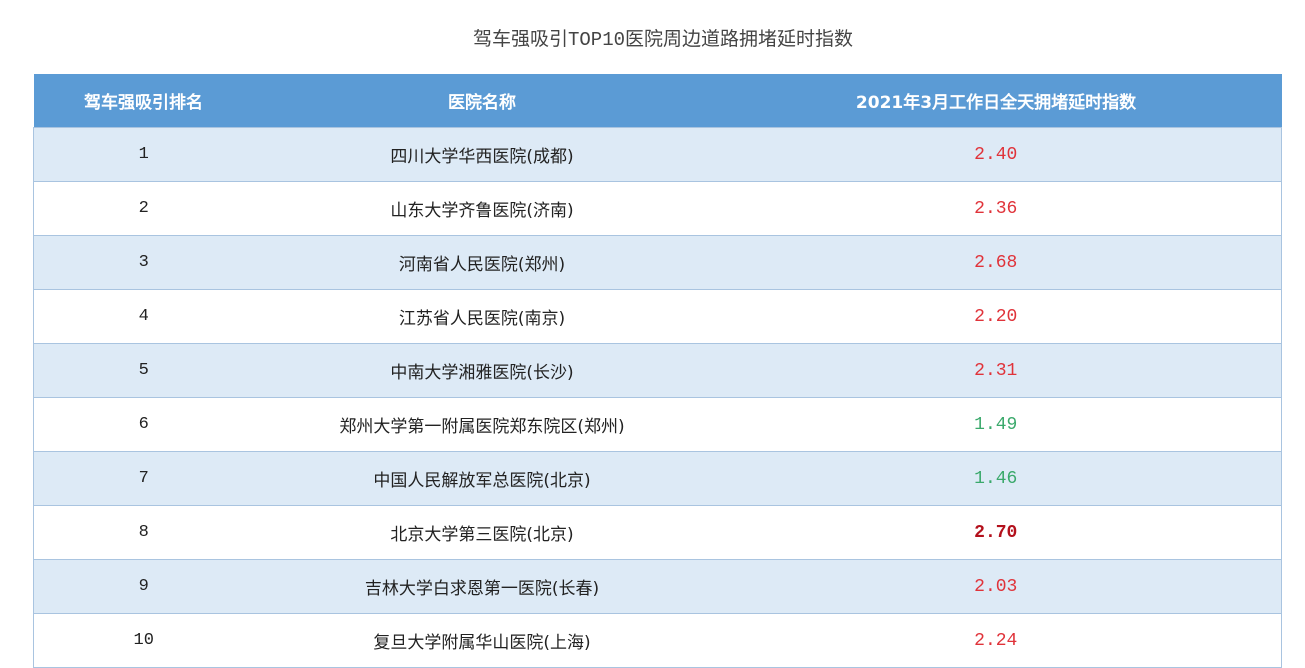 The image size is (1305, 668). Describe the element at coordinates (996, 262) in the screenshot. I see `index-value-cell: 2.68` at that location.